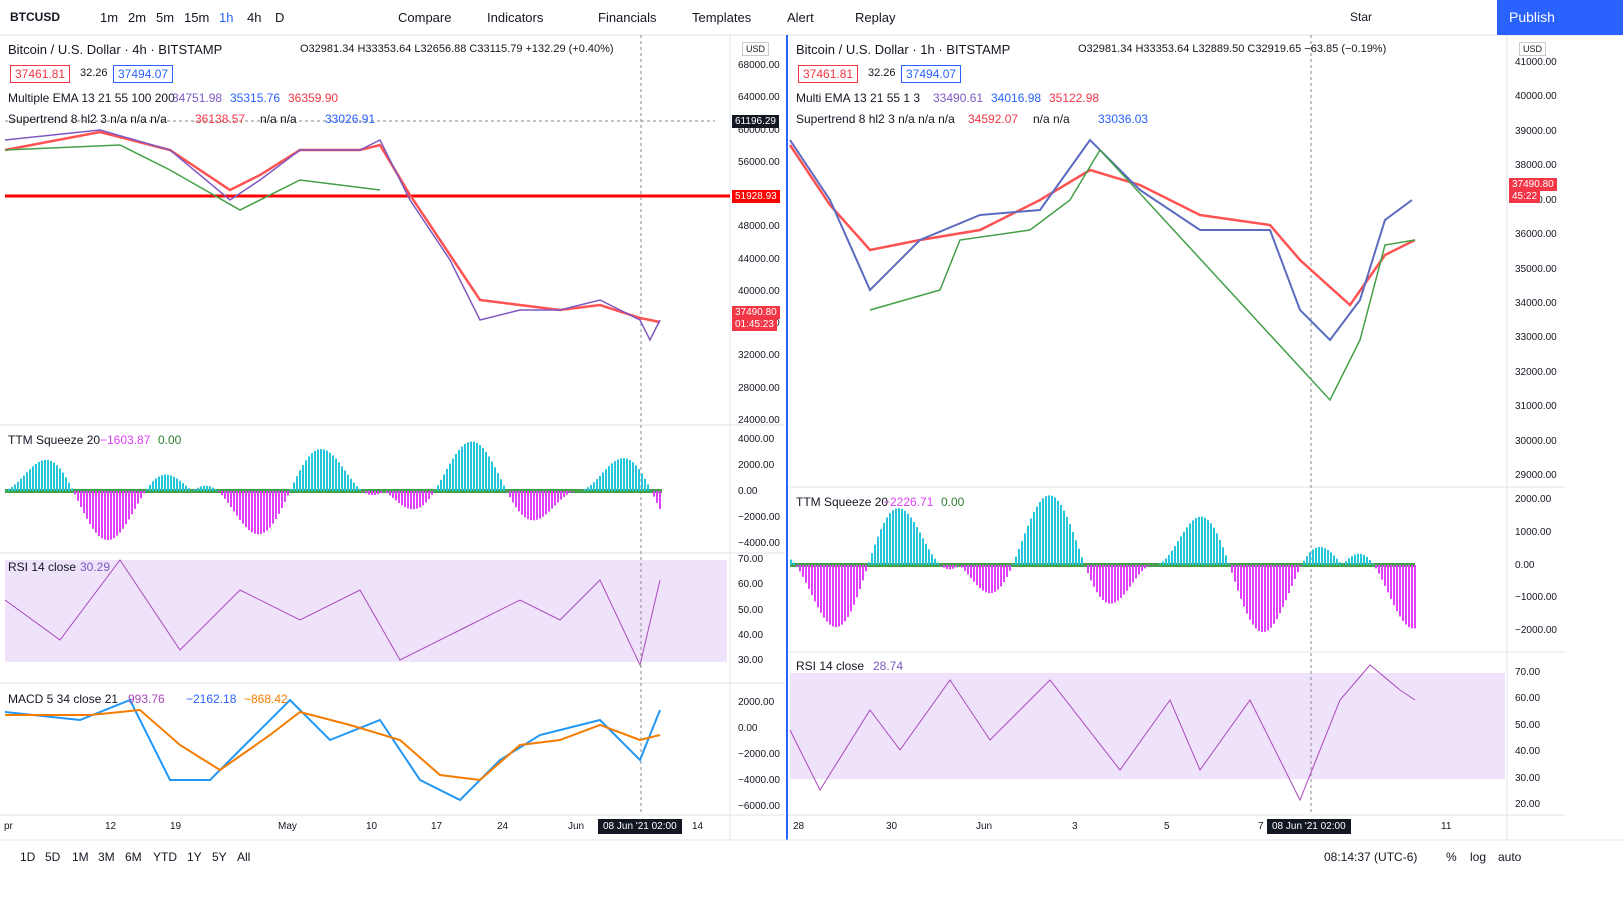  I want to click on range-button: 1M, so click(80, 857).